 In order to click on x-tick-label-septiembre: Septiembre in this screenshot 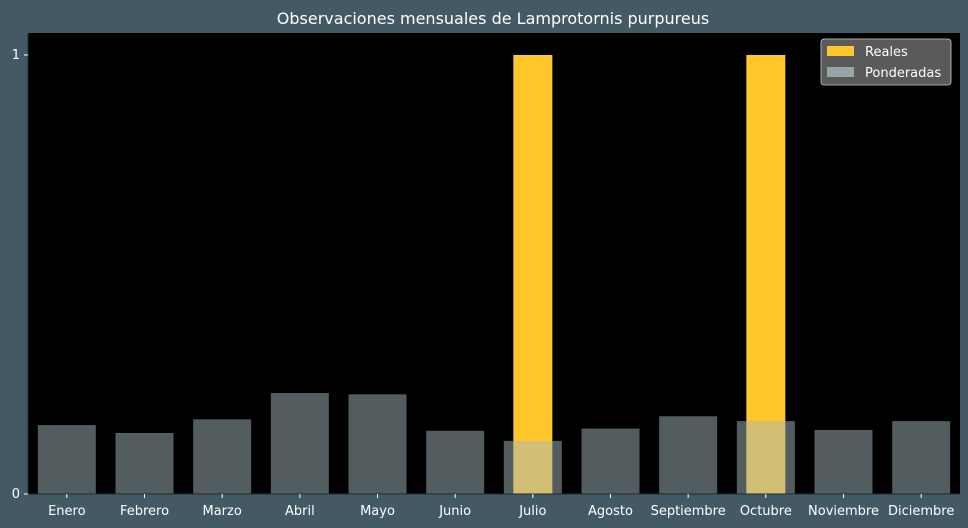, I will do `click(688, 511)`.